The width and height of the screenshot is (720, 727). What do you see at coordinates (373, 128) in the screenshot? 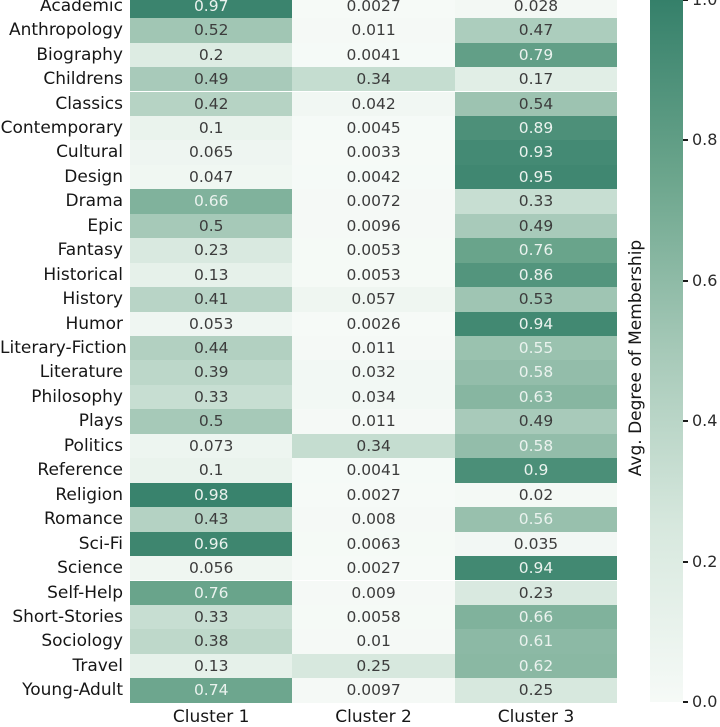
I see `heatmap-cell: 0.0045` at bounding box center [373, 128].